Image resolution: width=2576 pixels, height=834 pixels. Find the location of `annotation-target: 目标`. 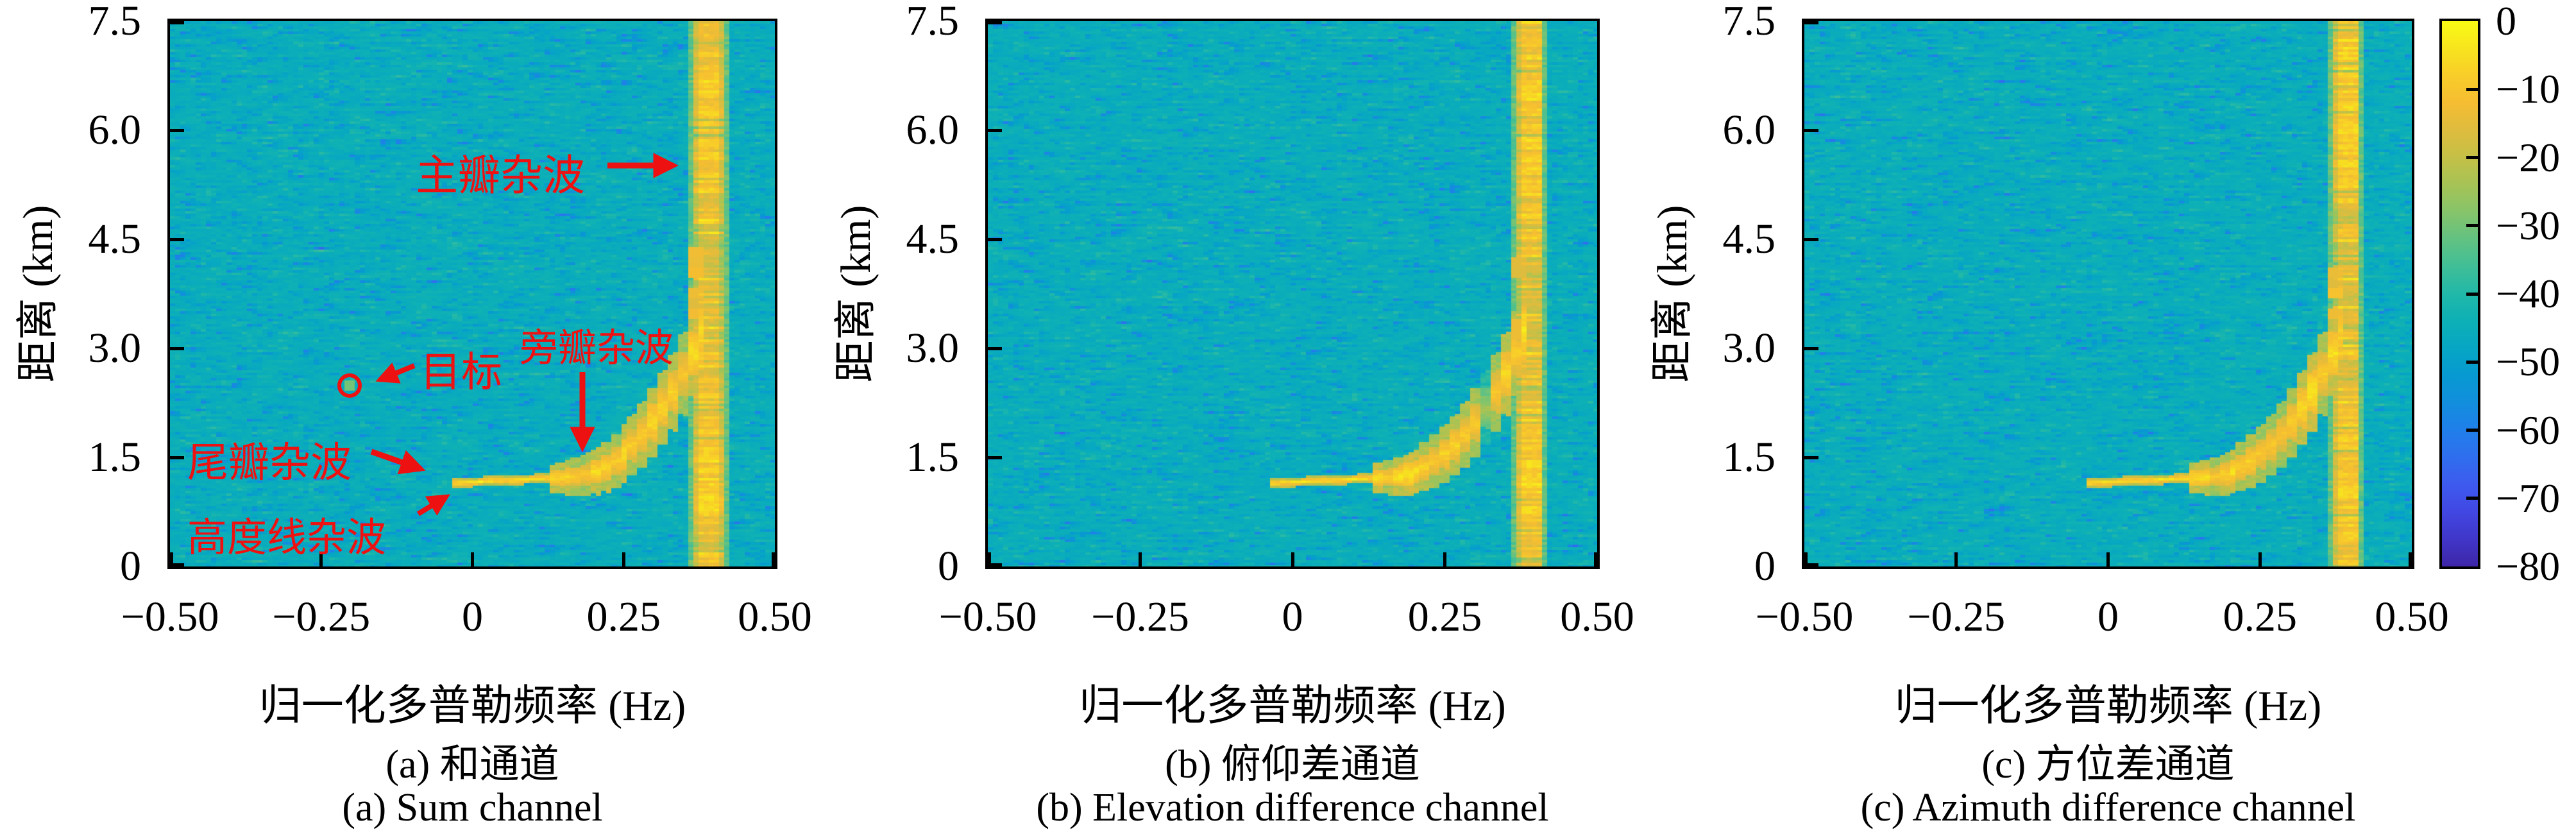

annotation-target: 目标 is located at coordinates (461, 373).